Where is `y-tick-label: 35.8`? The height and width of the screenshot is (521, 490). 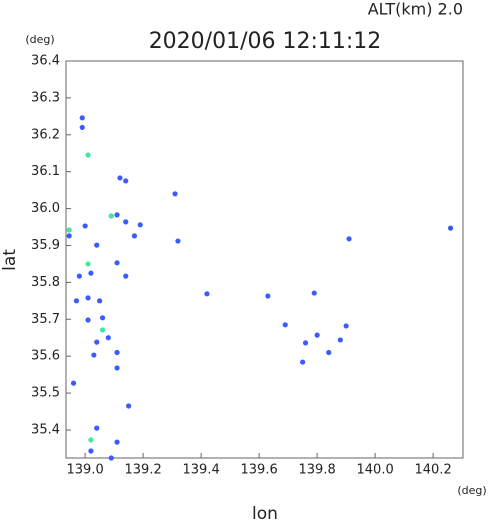 y-tick-label: 35.8 is located at coordinates (45, 282).